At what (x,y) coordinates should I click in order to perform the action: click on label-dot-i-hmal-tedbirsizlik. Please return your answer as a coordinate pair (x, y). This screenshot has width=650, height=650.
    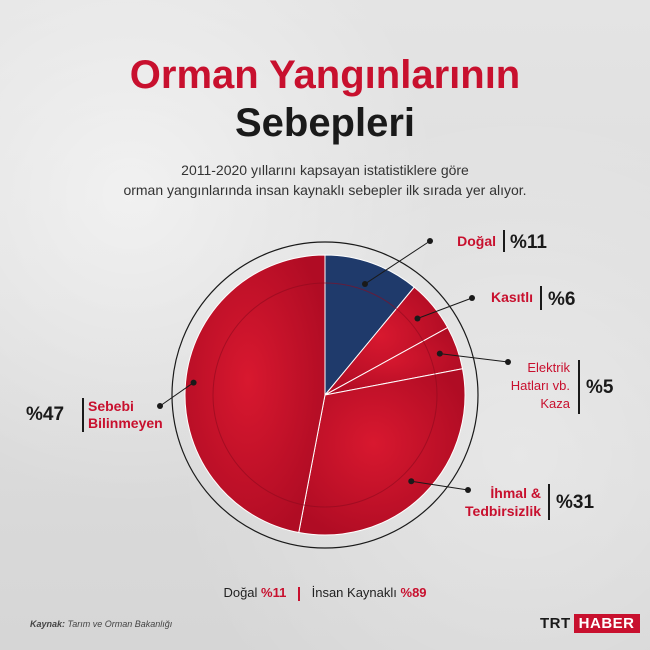
    Looking at the image, I should click on (468, 490).